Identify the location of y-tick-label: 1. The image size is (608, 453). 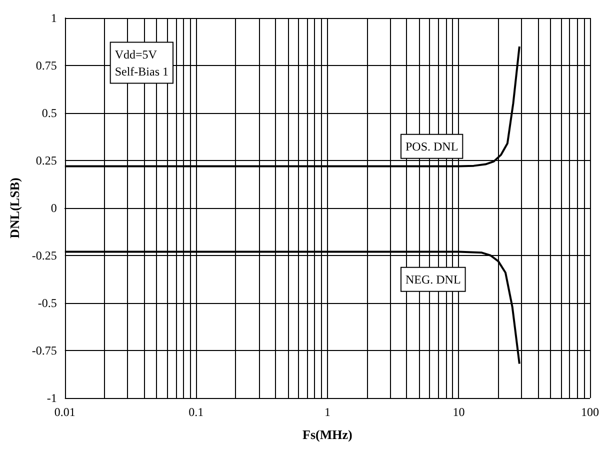
(53, 18).